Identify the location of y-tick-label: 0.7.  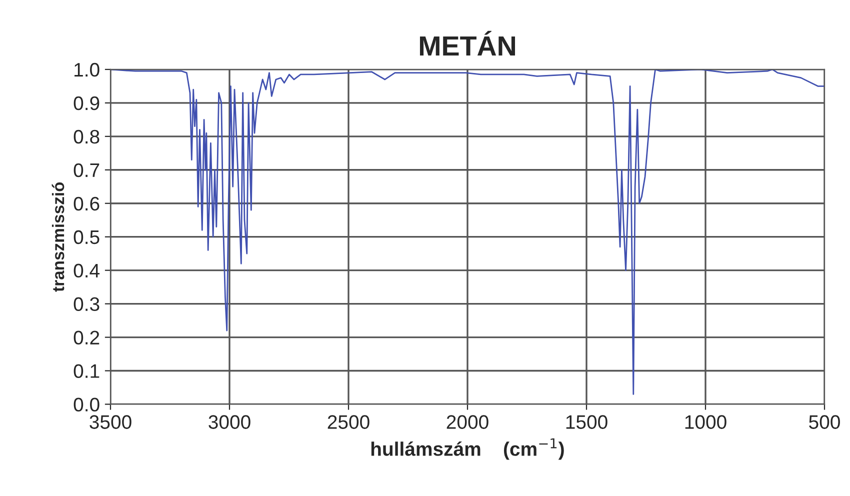
(87, 170).